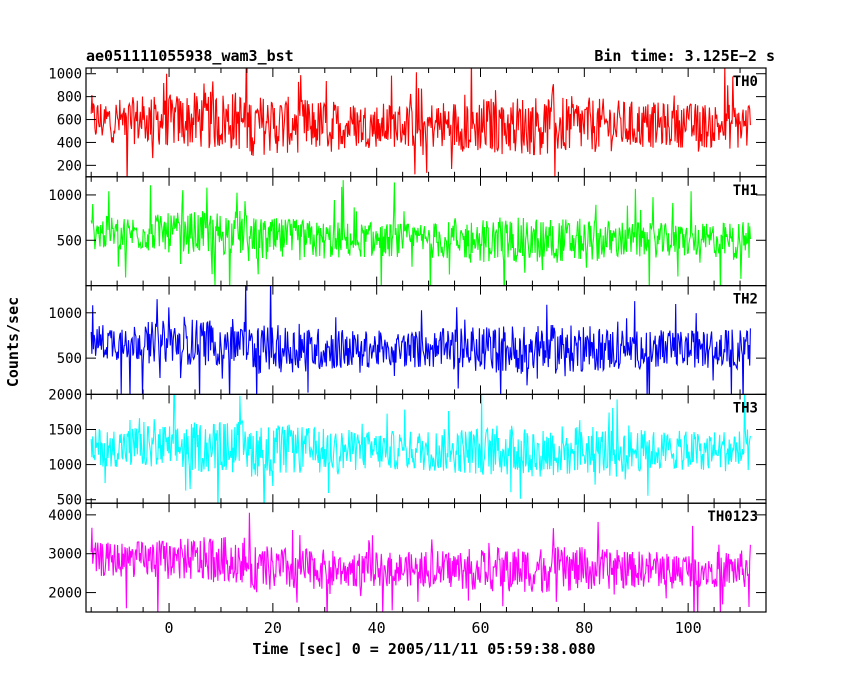 Image resolution: width=850 pixels, height=680 pixels. Describe the element at coordinates (732, 517) in the screenshot. I see `series-name-th0123: TH0123` at that location.